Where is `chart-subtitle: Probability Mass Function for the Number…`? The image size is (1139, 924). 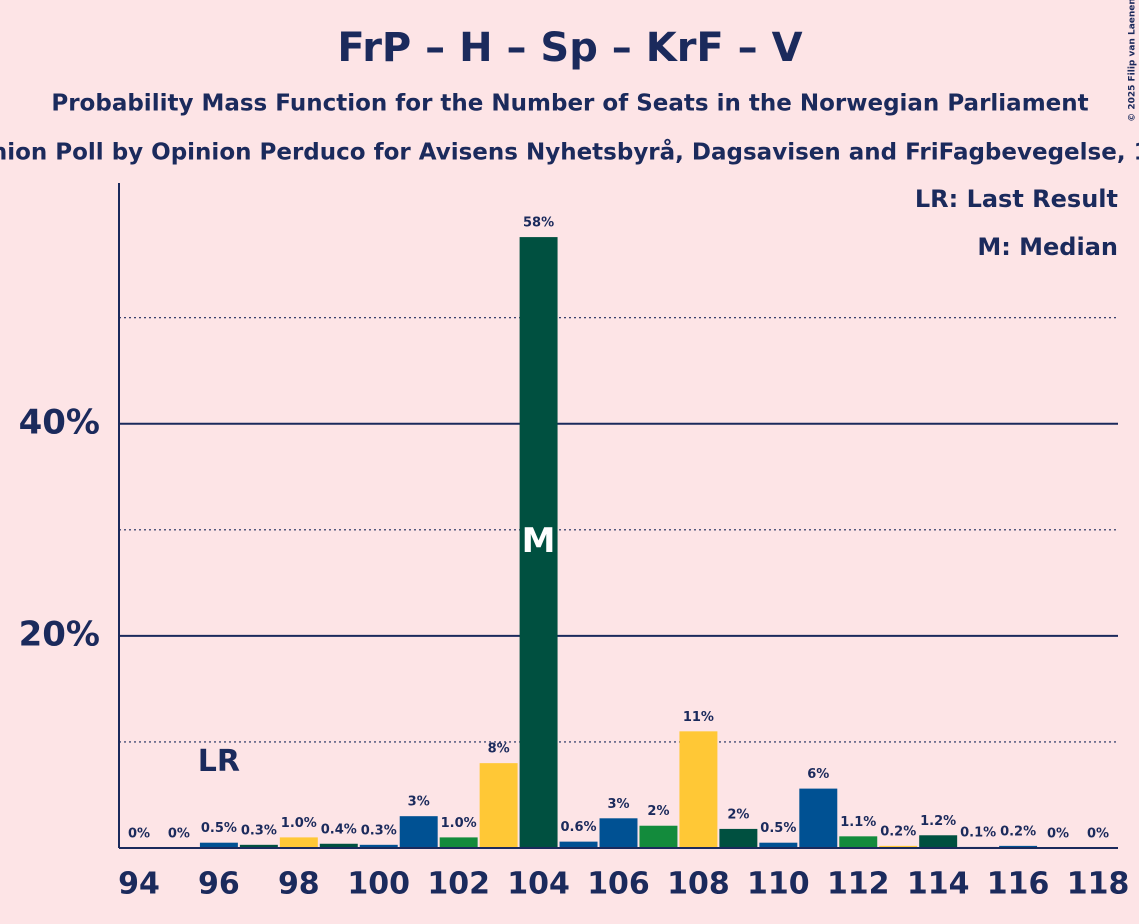
chart-subtitle: Probability Mass Function for the Number… is located at coordinates (569, 104).